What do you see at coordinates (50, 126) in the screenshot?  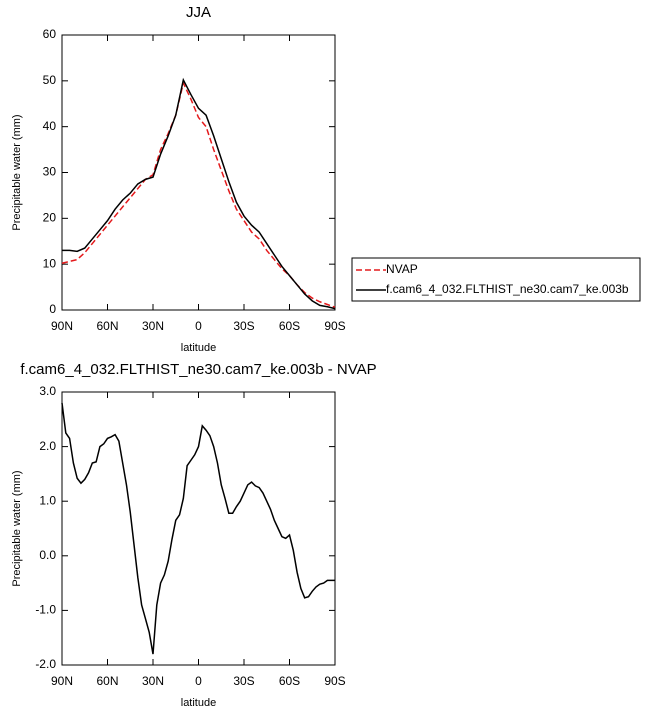 I see `y-tick-label: 40` at bounding box center [50, 126].